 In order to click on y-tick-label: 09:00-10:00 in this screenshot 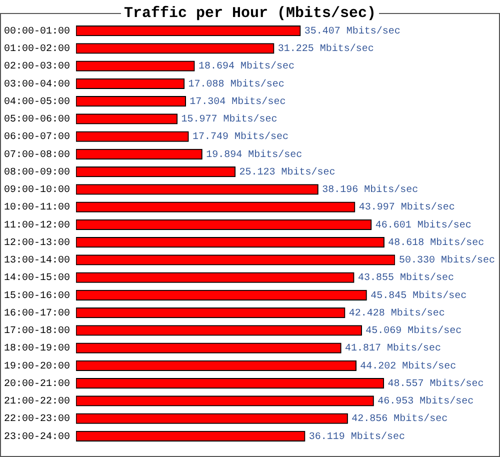, I will do `click(37, 190)`.